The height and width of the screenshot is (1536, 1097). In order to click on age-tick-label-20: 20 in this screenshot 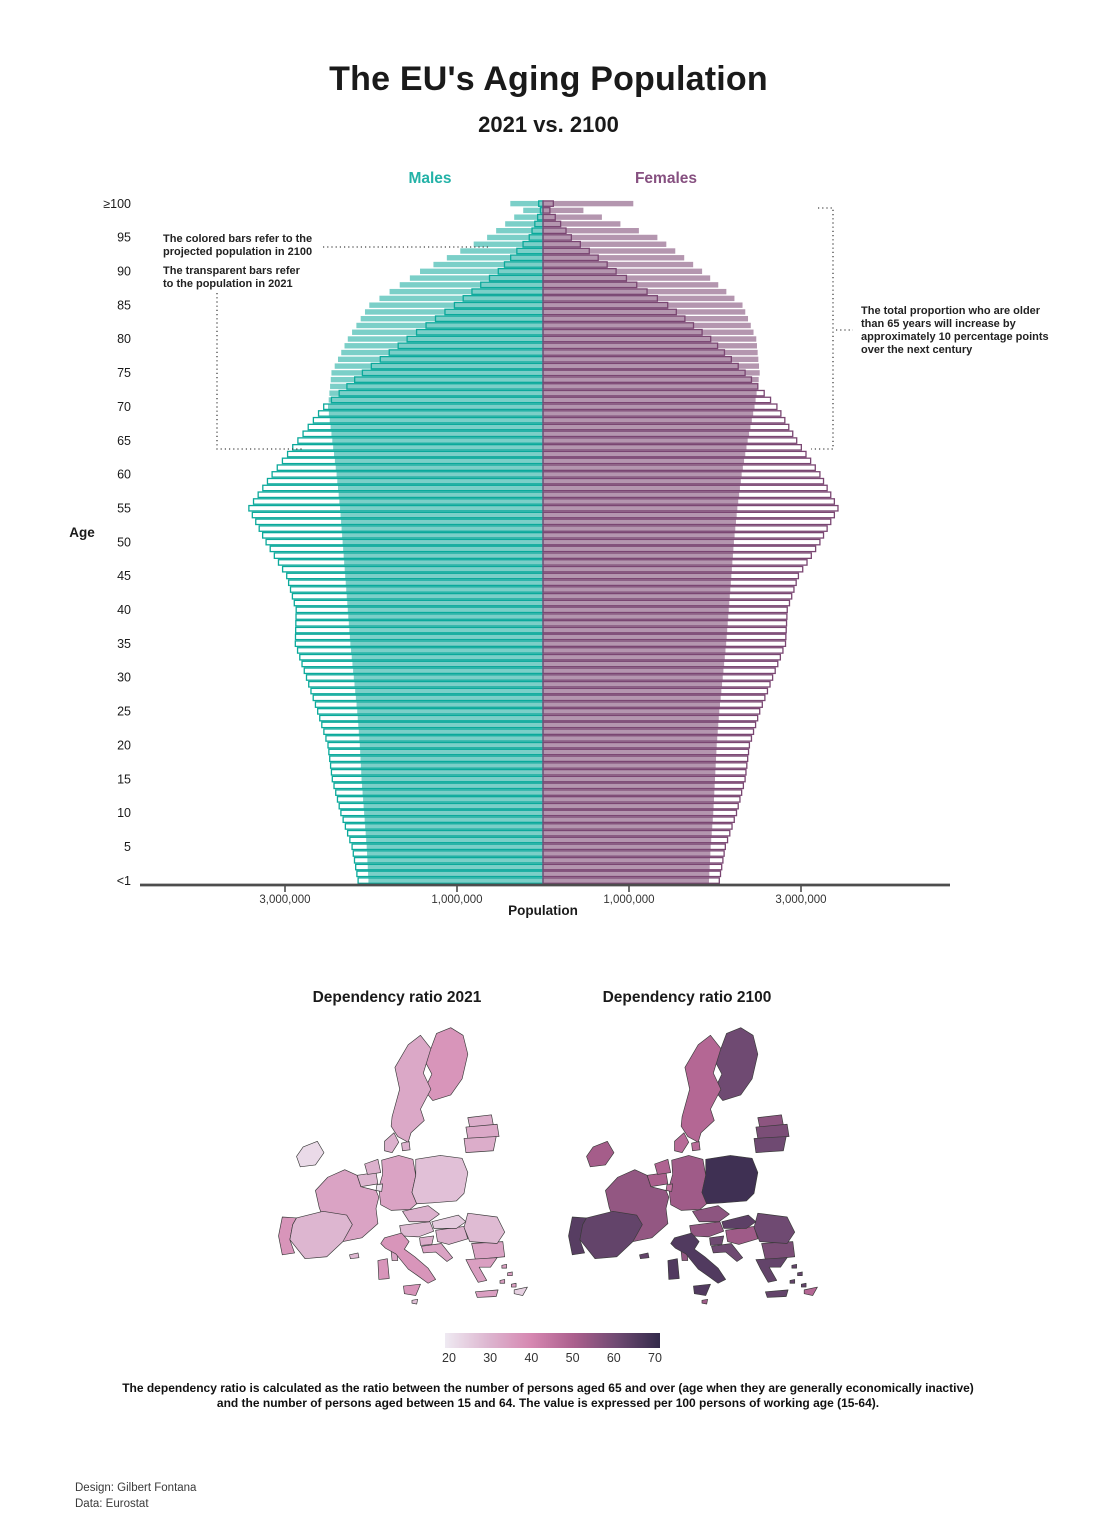, I will do `click(124, 745)`.